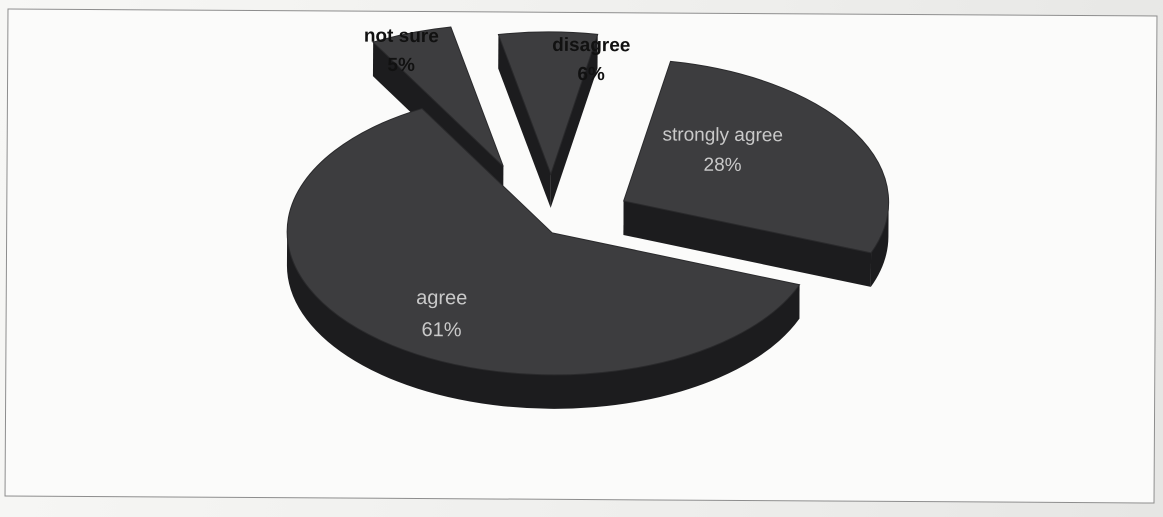  What do you see at coordinates (438, 96) in the screenshot?
I see `slice-not-sure` at bounding box center [438, 96].